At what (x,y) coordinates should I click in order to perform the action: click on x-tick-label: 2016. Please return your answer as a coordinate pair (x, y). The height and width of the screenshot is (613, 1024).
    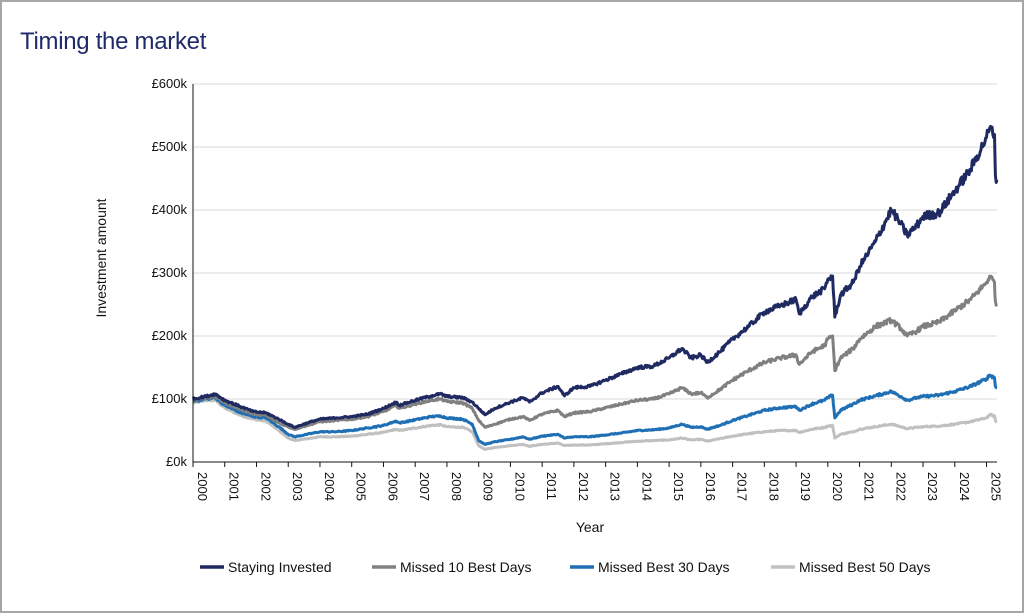
    Looking at the image, I should click on (710, 486).